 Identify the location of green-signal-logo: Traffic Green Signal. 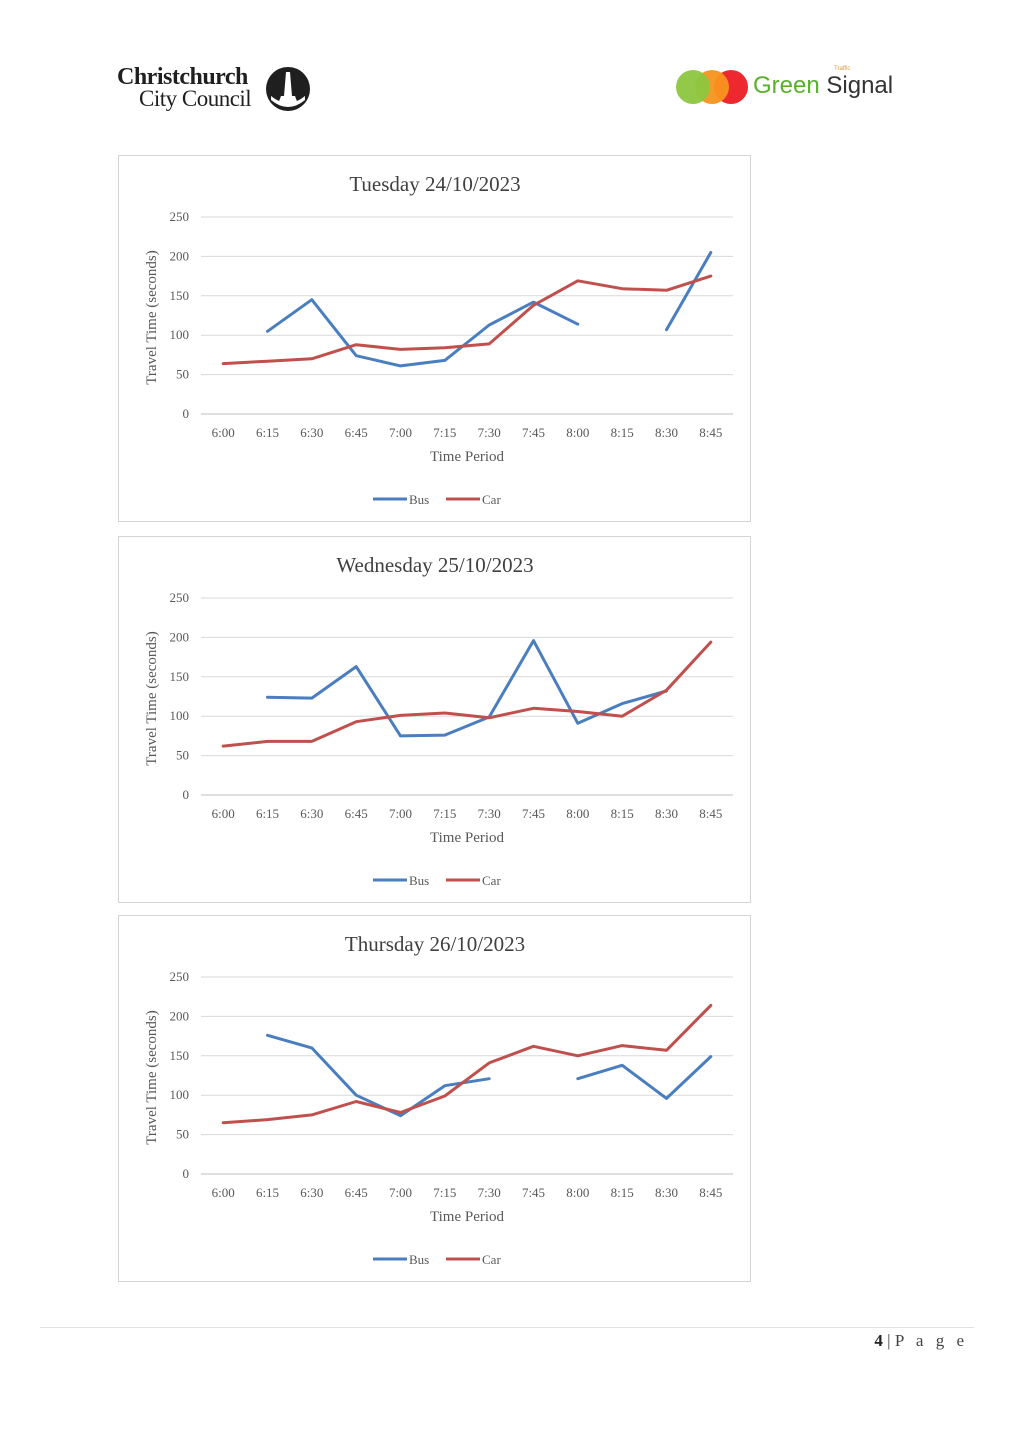
(784, 87).